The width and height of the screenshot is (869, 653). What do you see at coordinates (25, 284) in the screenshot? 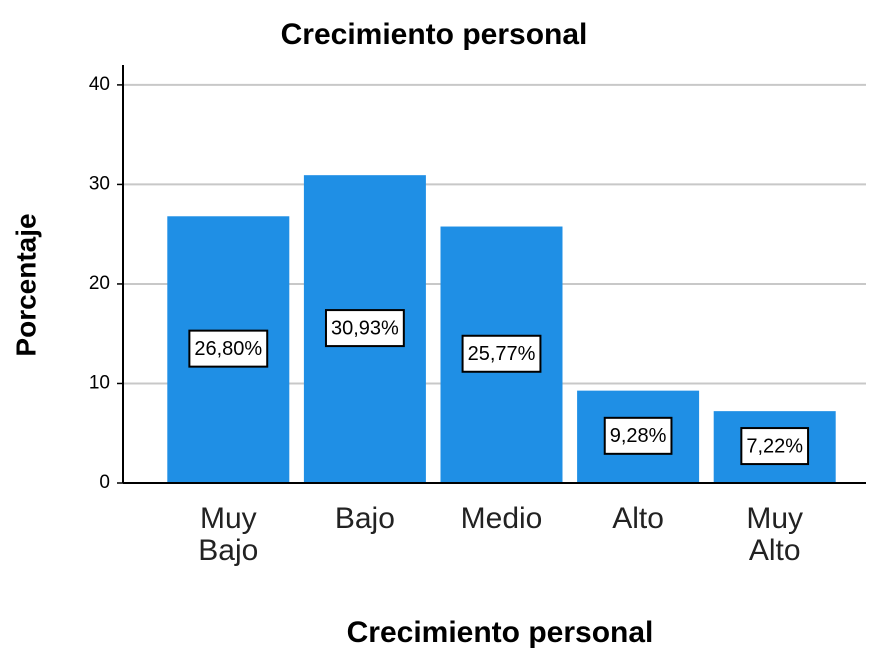
I see `y-axis-title: Porcentaje` at bounding box center [25, 284].